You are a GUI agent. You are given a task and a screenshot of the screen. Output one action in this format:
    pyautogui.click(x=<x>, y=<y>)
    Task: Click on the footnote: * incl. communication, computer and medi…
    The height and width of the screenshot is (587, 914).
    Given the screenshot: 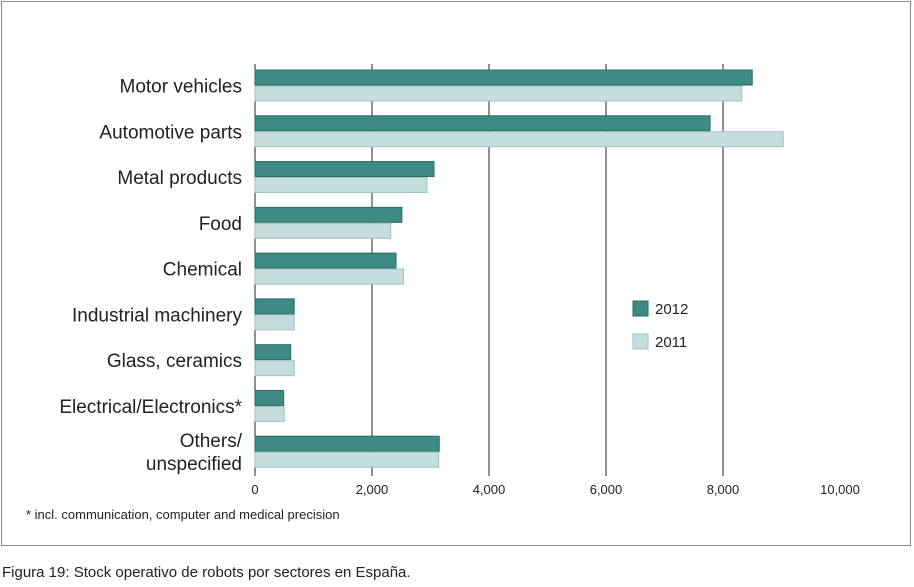 What is the action you would take?
    pyautogui.click(x=183, y=514)
    